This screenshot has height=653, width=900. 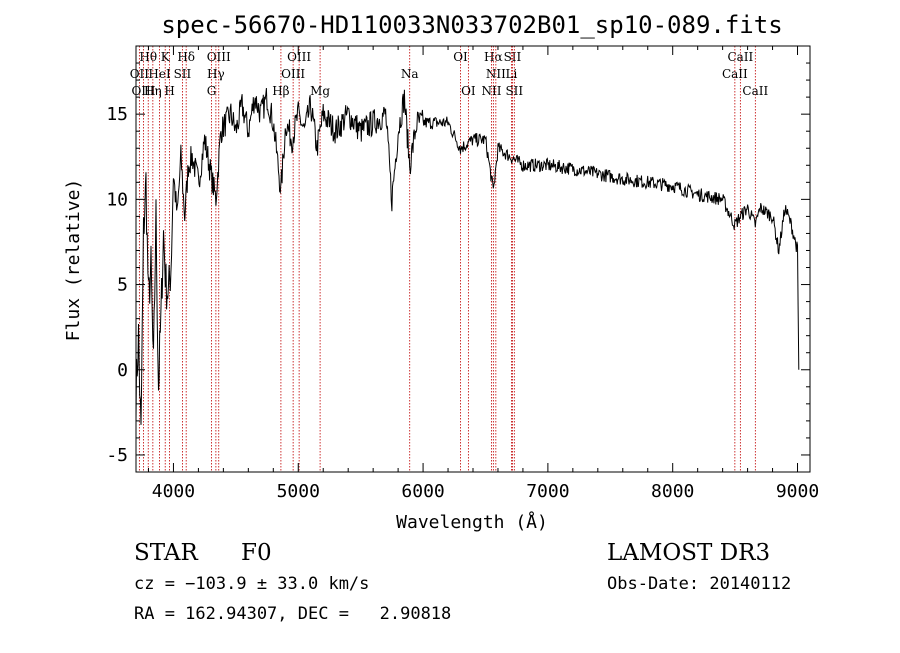 I want to click on x-tick-label: 7000, so click(x=547, y=491).